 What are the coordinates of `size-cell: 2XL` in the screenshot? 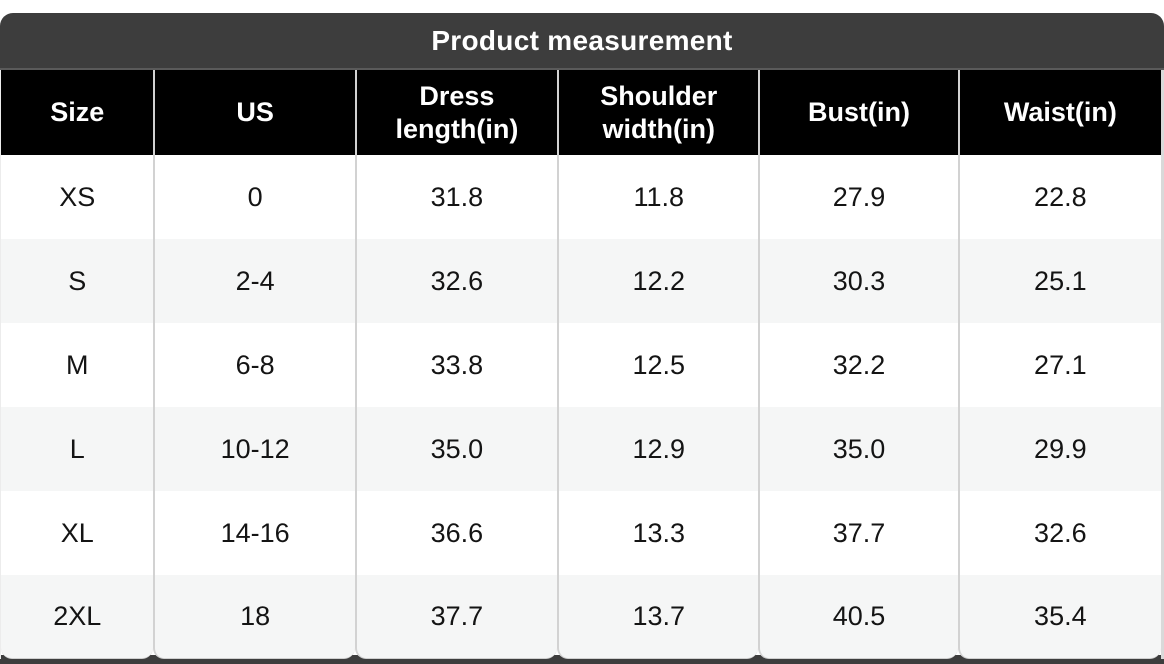 It's located at (77, 617).